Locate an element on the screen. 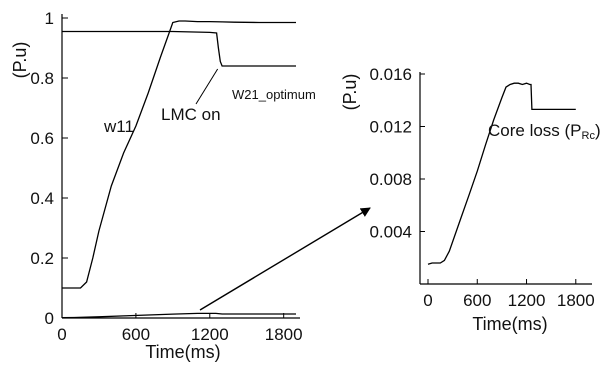 The width and height of the screenshot is (610, 372). annotation-core-loss: Core loss (PRc) is located at coordinates (544, 131).